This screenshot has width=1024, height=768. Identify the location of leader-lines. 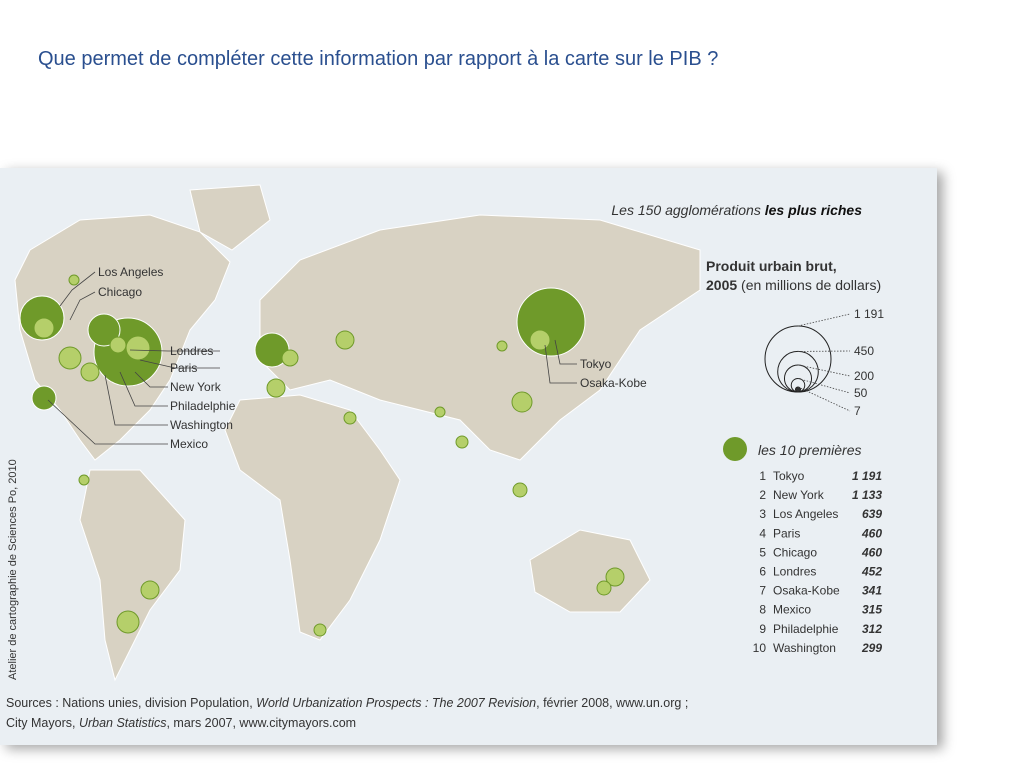
(312, 358).